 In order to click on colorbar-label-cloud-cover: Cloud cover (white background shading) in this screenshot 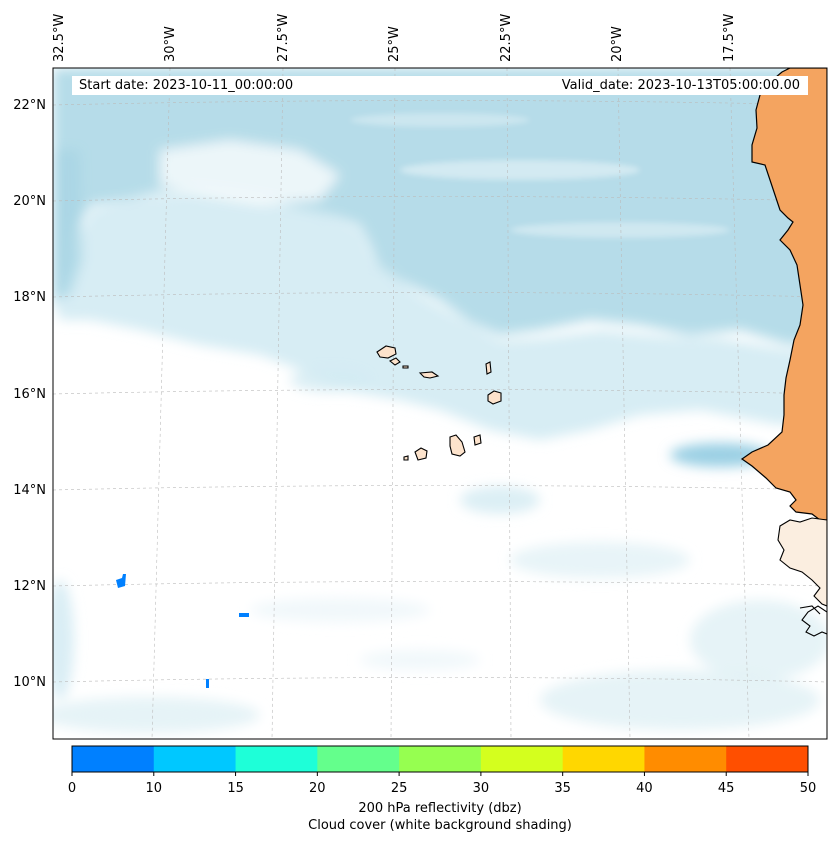, I will do `click(440, 825)`.